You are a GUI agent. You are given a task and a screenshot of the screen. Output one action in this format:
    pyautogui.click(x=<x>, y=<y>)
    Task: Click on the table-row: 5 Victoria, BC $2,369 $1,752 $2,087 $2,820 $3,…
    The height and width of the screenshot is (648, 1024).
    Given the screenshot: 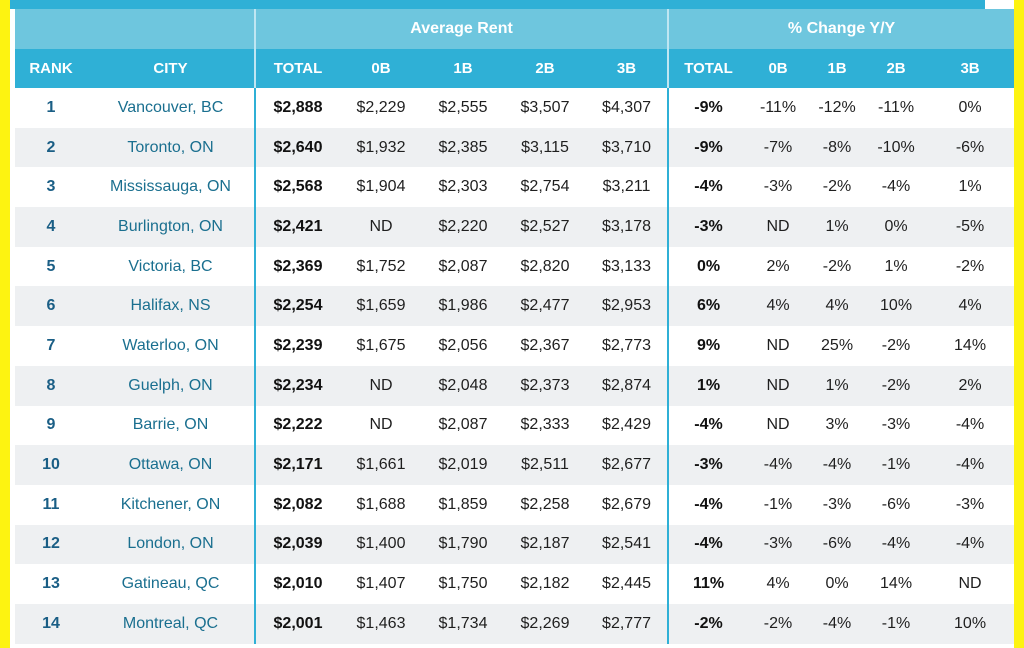 What is the action you would take?
    pyautogui.click(x=514, y=266)
    